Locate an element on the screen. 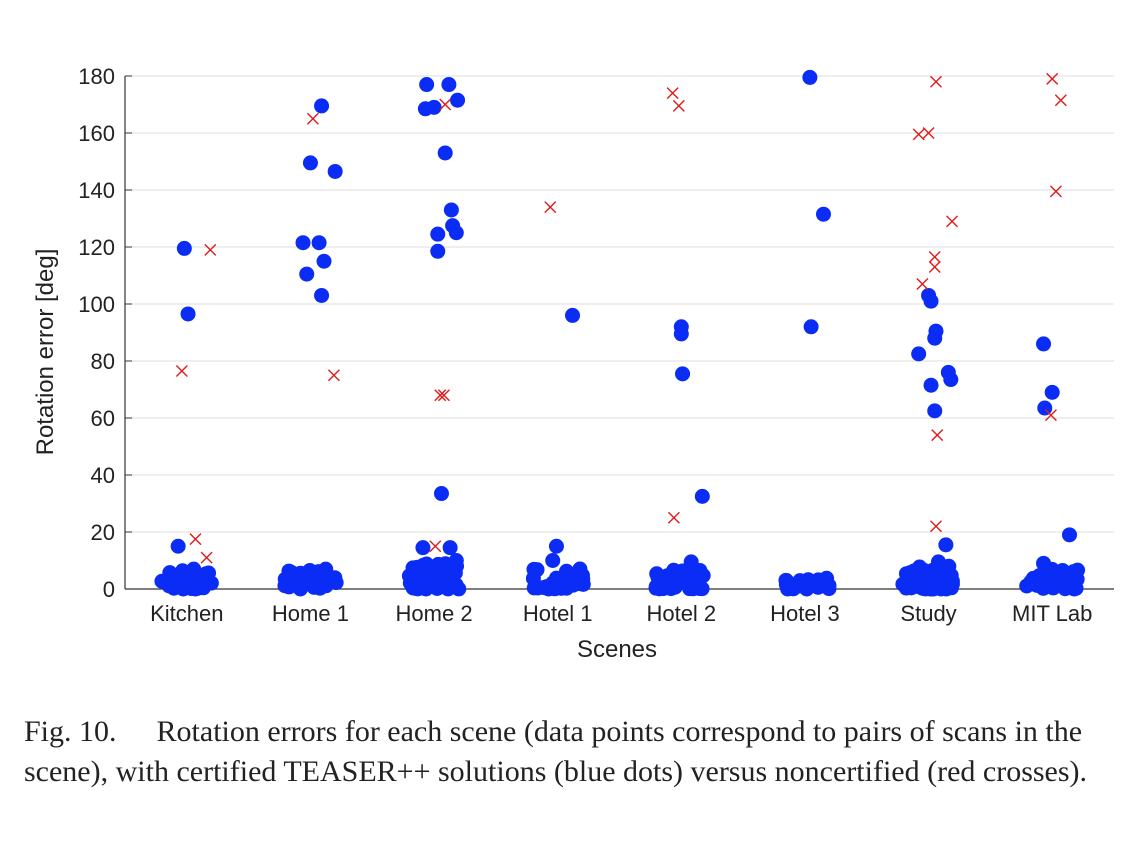 This screenshot has width=1141, height=847. y-tick-label: 40 is located at coordinates (103, 475).